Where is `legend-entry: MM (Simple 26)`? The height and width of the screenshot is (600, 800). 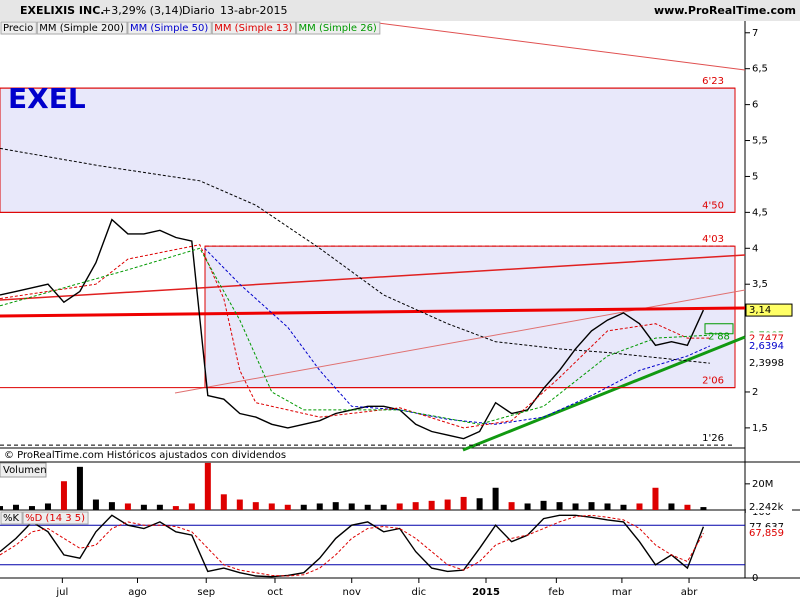 legend-entry: MM (Simple 26) is located at coordinates (338, 28).